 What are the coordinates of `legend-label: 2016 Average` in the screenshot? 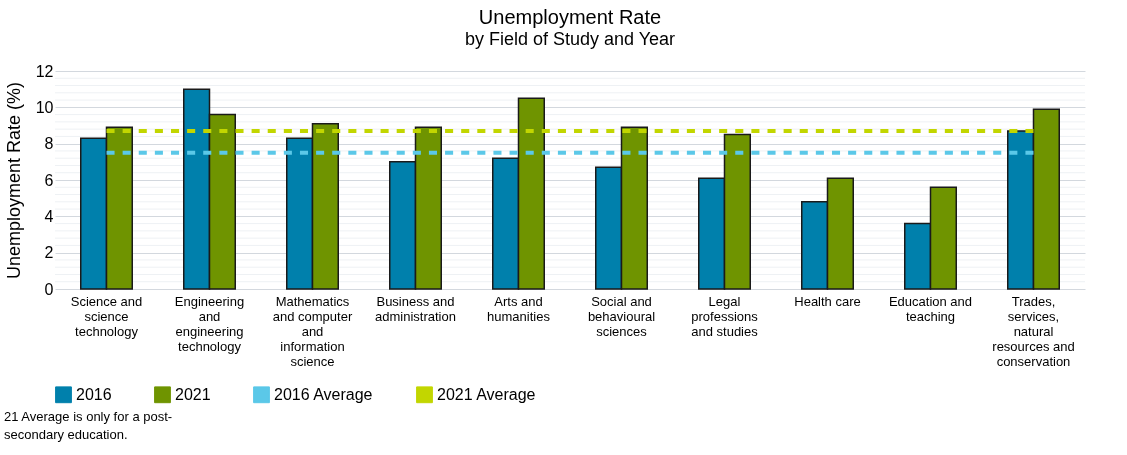 It's located at (323, 394).